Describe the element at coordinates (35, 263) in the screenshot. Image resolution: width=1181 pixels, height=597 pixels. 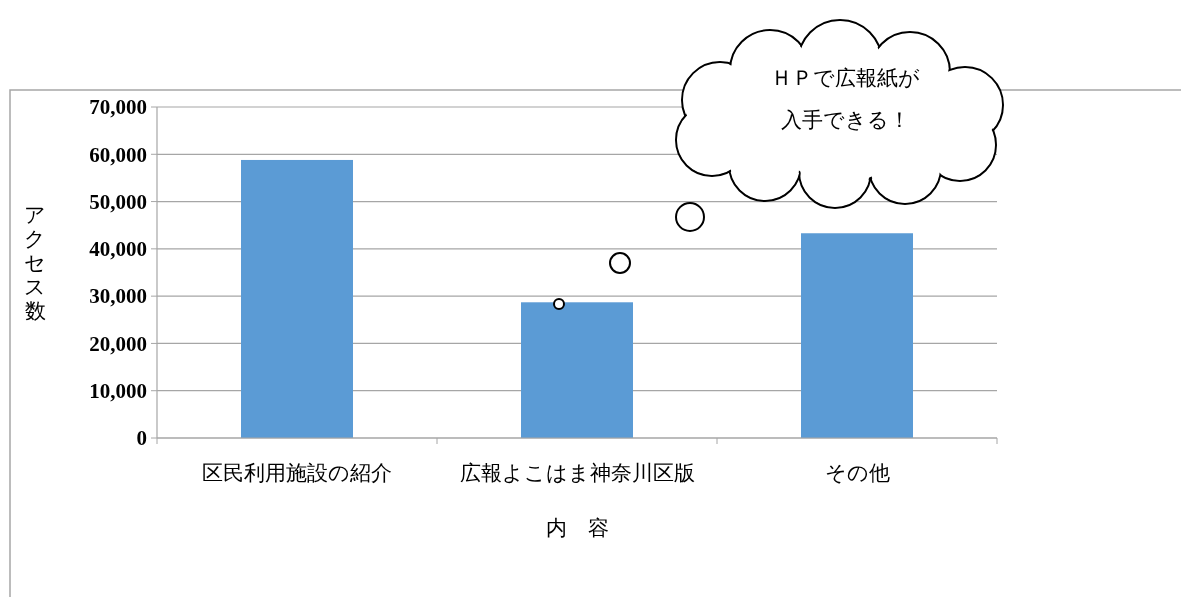
I see `y-axis-title: アクセス数` at that location.